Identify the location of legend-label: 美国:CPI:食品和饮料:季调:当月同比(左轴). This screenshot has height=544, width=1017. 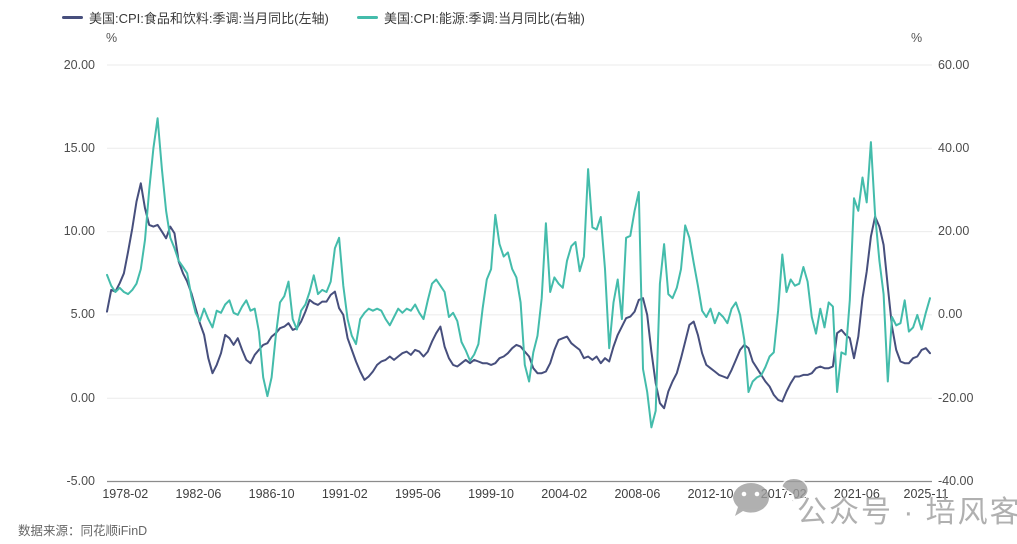
(209, 18).